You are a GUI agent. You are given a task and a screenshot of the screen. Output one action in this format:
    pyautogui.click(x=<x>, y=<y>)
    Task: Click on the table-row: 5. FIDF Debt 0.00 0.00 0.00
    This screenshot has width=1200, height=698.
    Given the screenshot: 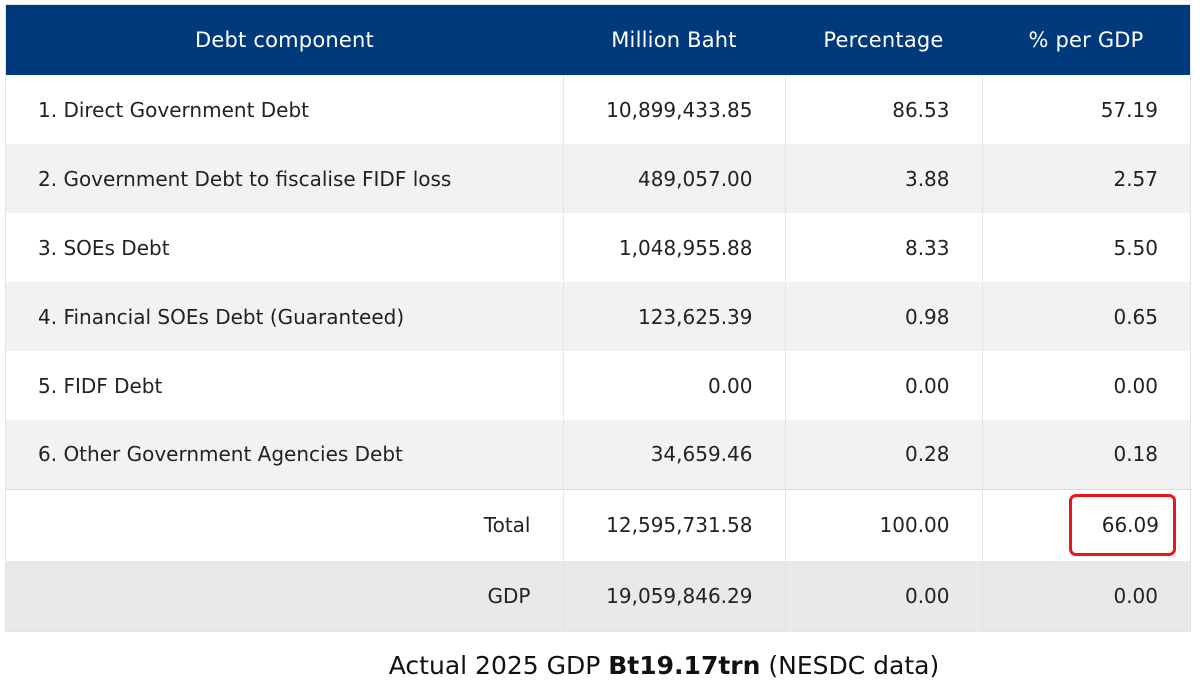 What is the action you would take?
    pyautogui.click(x=598, y=385)
    